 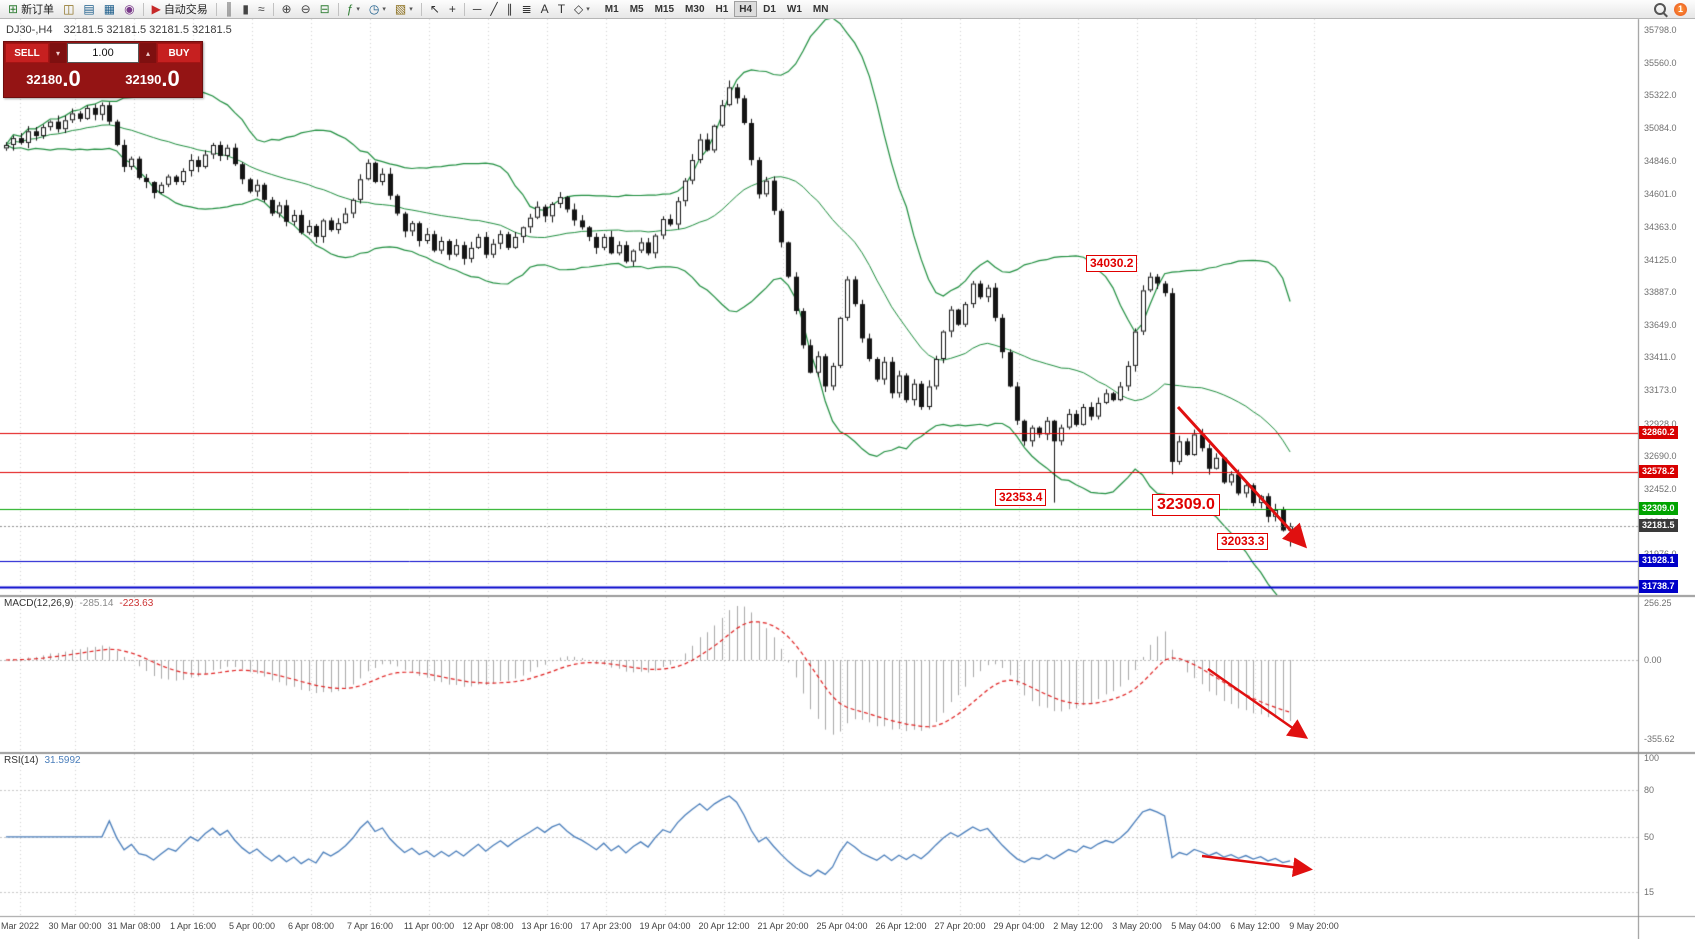 What do you see at coordinates (1112, 263) in the screenshot?
I see `price-annotation: 34030.2` at bounding box center [1112, 263].